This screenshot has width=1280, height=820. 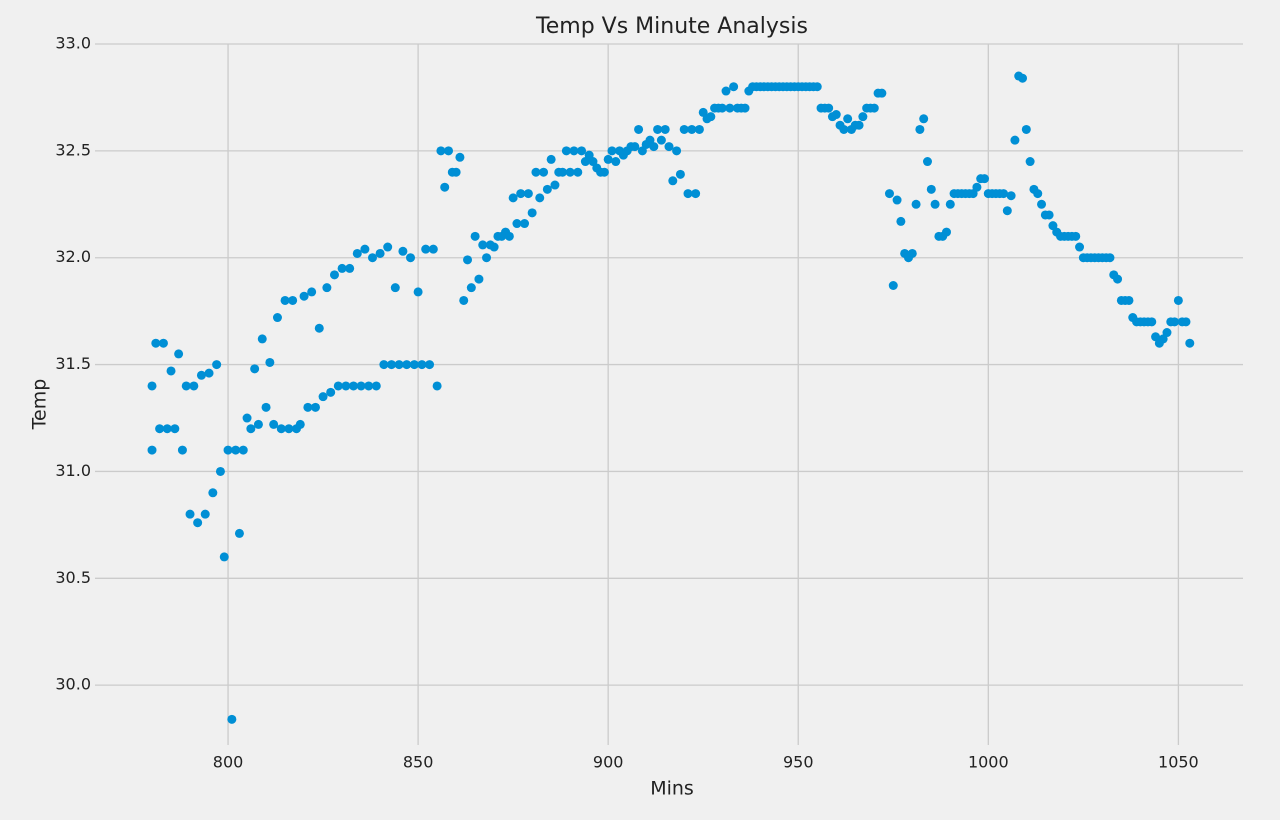 What do you see at coordinates (671, 26) in the screenshot?
I see `chart-title: Temp Vs Minute Analysis` at bounding box center [671, 26].